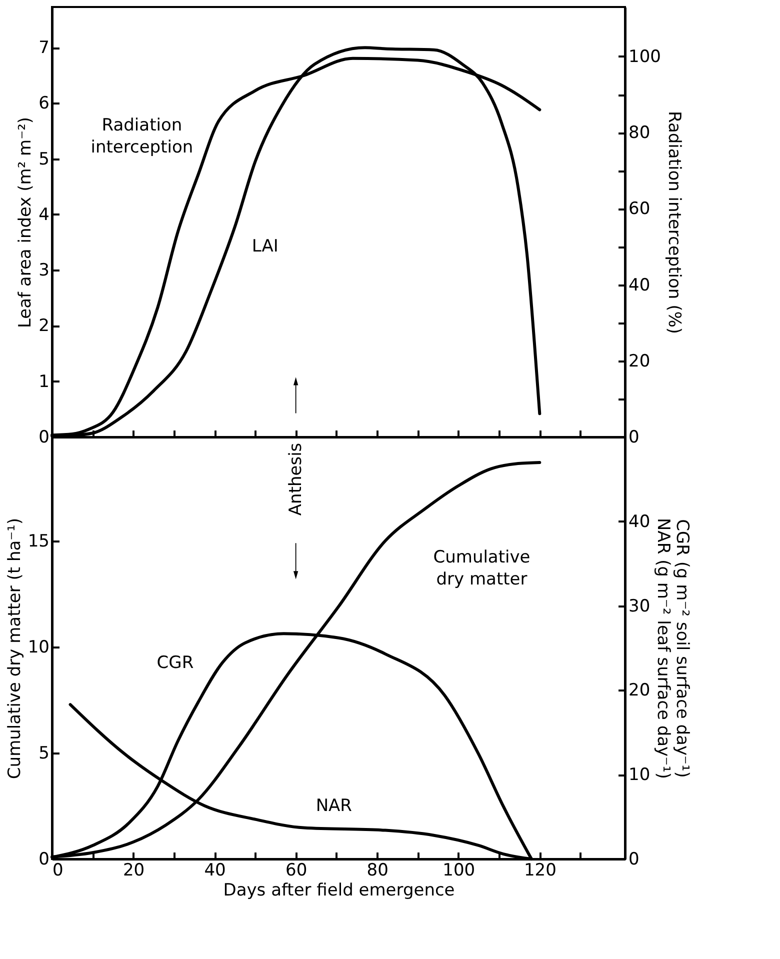  What do you see at coordinates (639, 209) in the screenshot?
I see `y2-tick-label: 60` at bounding box center [639, 209].